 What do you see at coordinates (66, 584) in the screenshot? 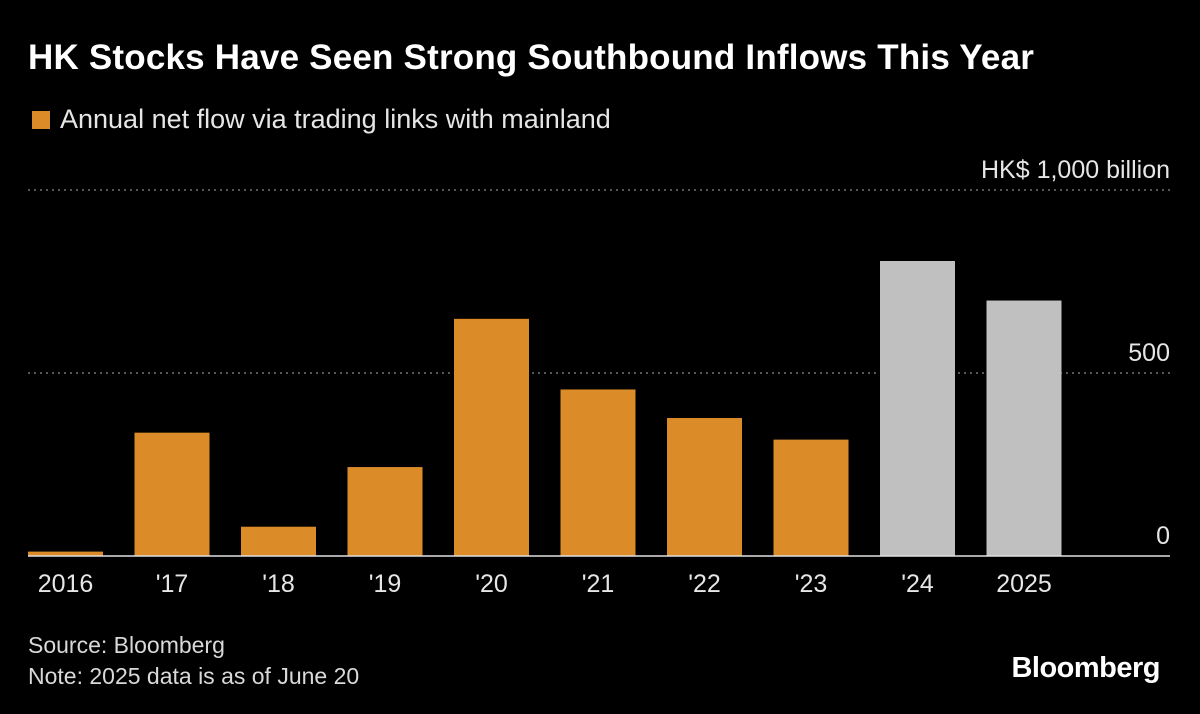
I see `x-tick-label: 2016` at bounding box center [66, 584].